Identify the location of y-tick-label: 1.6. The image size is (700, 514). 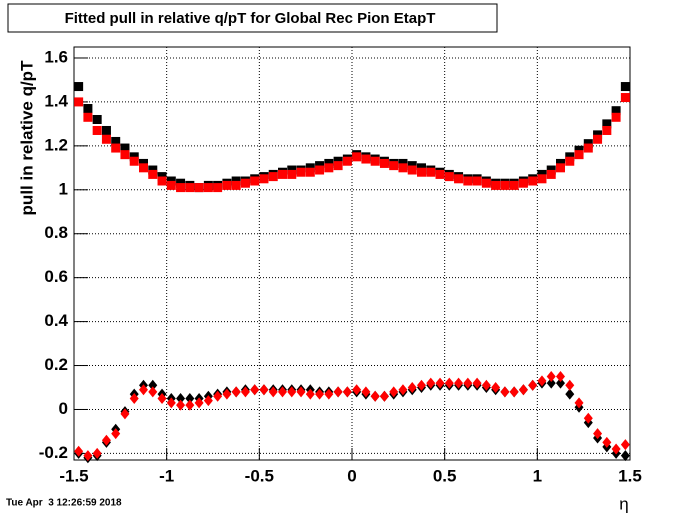
(56, 56).